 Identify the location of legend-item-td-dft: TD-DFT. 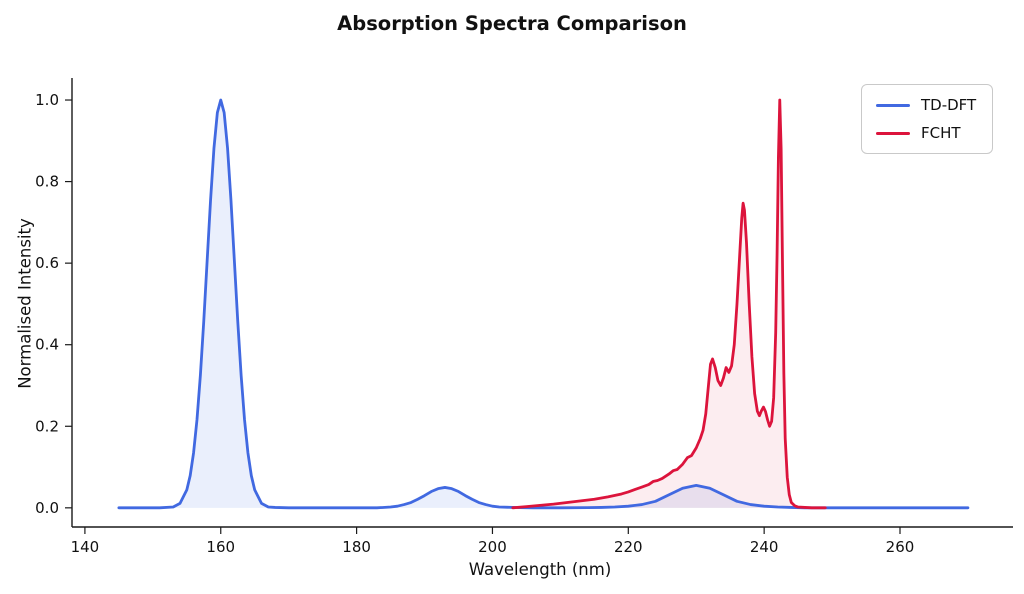
(926, 105).